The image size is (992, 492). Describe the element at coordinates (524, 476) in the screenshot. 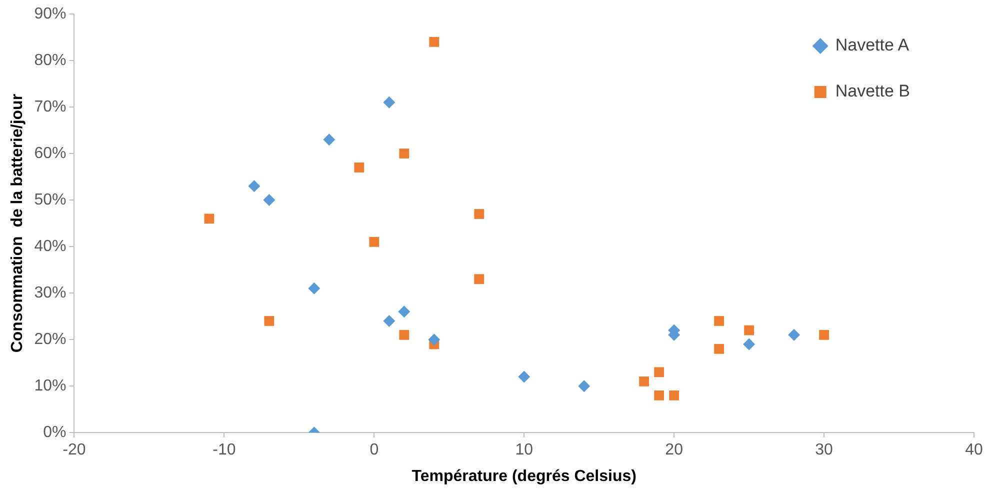

I see `x-axis-title: Température (degrés Celsius)` at that location.